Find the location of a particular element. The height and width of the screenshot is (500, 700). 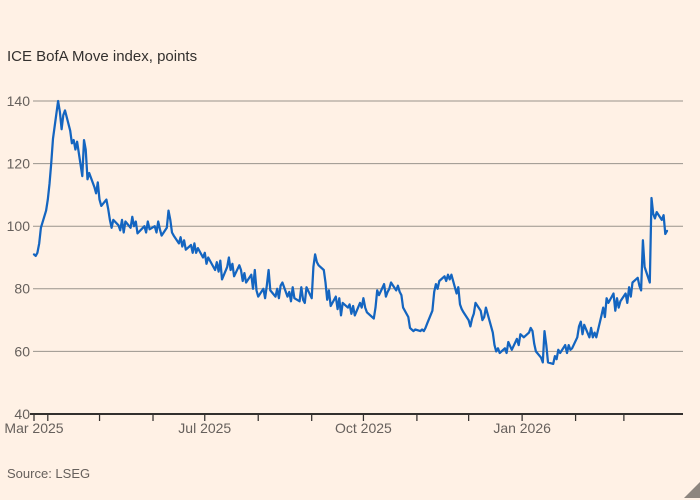

corner-triangle-icon is located at coordinates (692, 490).